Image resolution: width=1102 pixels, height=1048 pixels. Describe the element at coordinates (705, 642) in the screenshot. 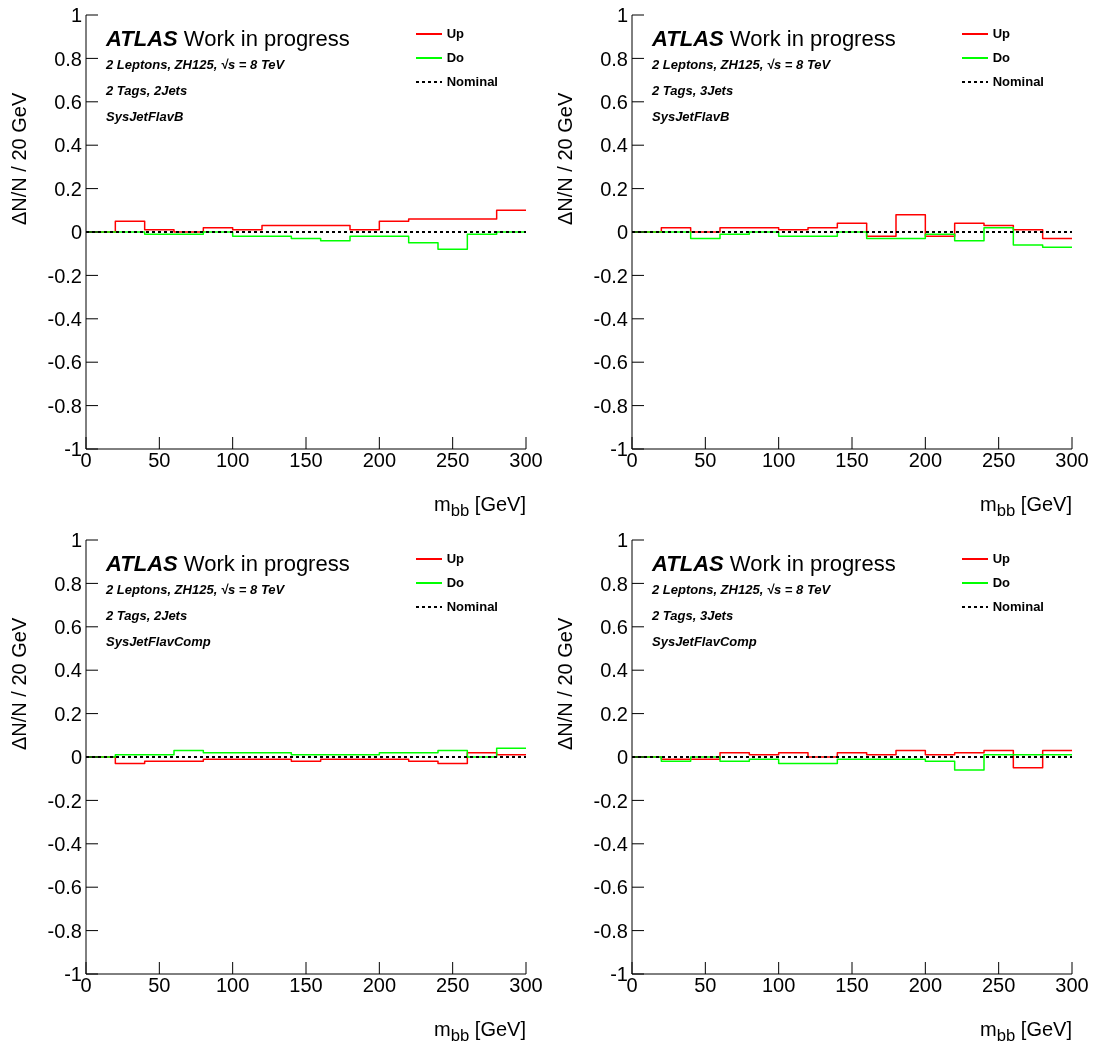

I see `annotation: SysJetFlavComp` at that location.